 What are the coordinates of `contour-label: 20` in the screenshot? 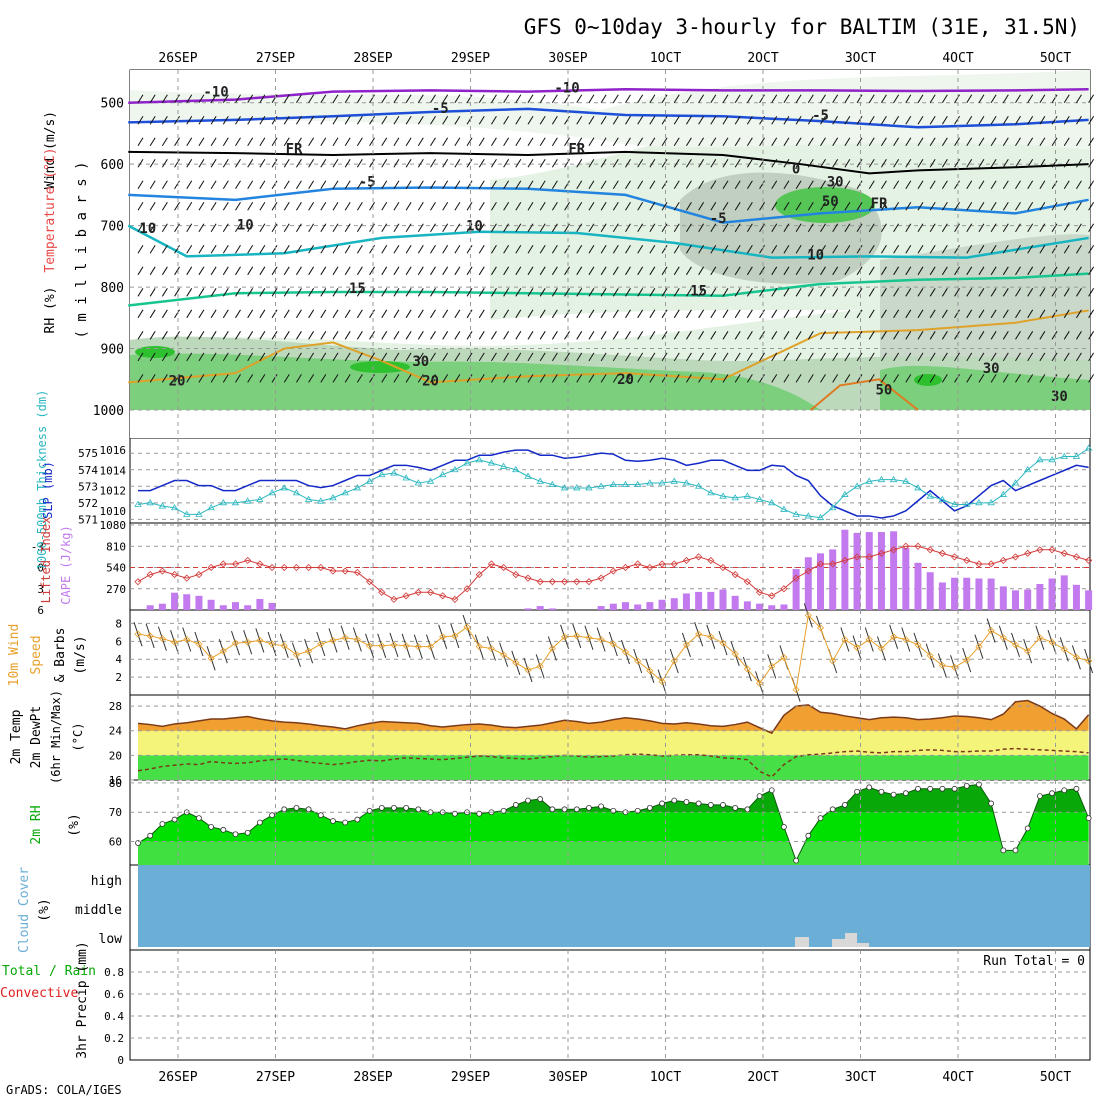 It's located at (177, 381).